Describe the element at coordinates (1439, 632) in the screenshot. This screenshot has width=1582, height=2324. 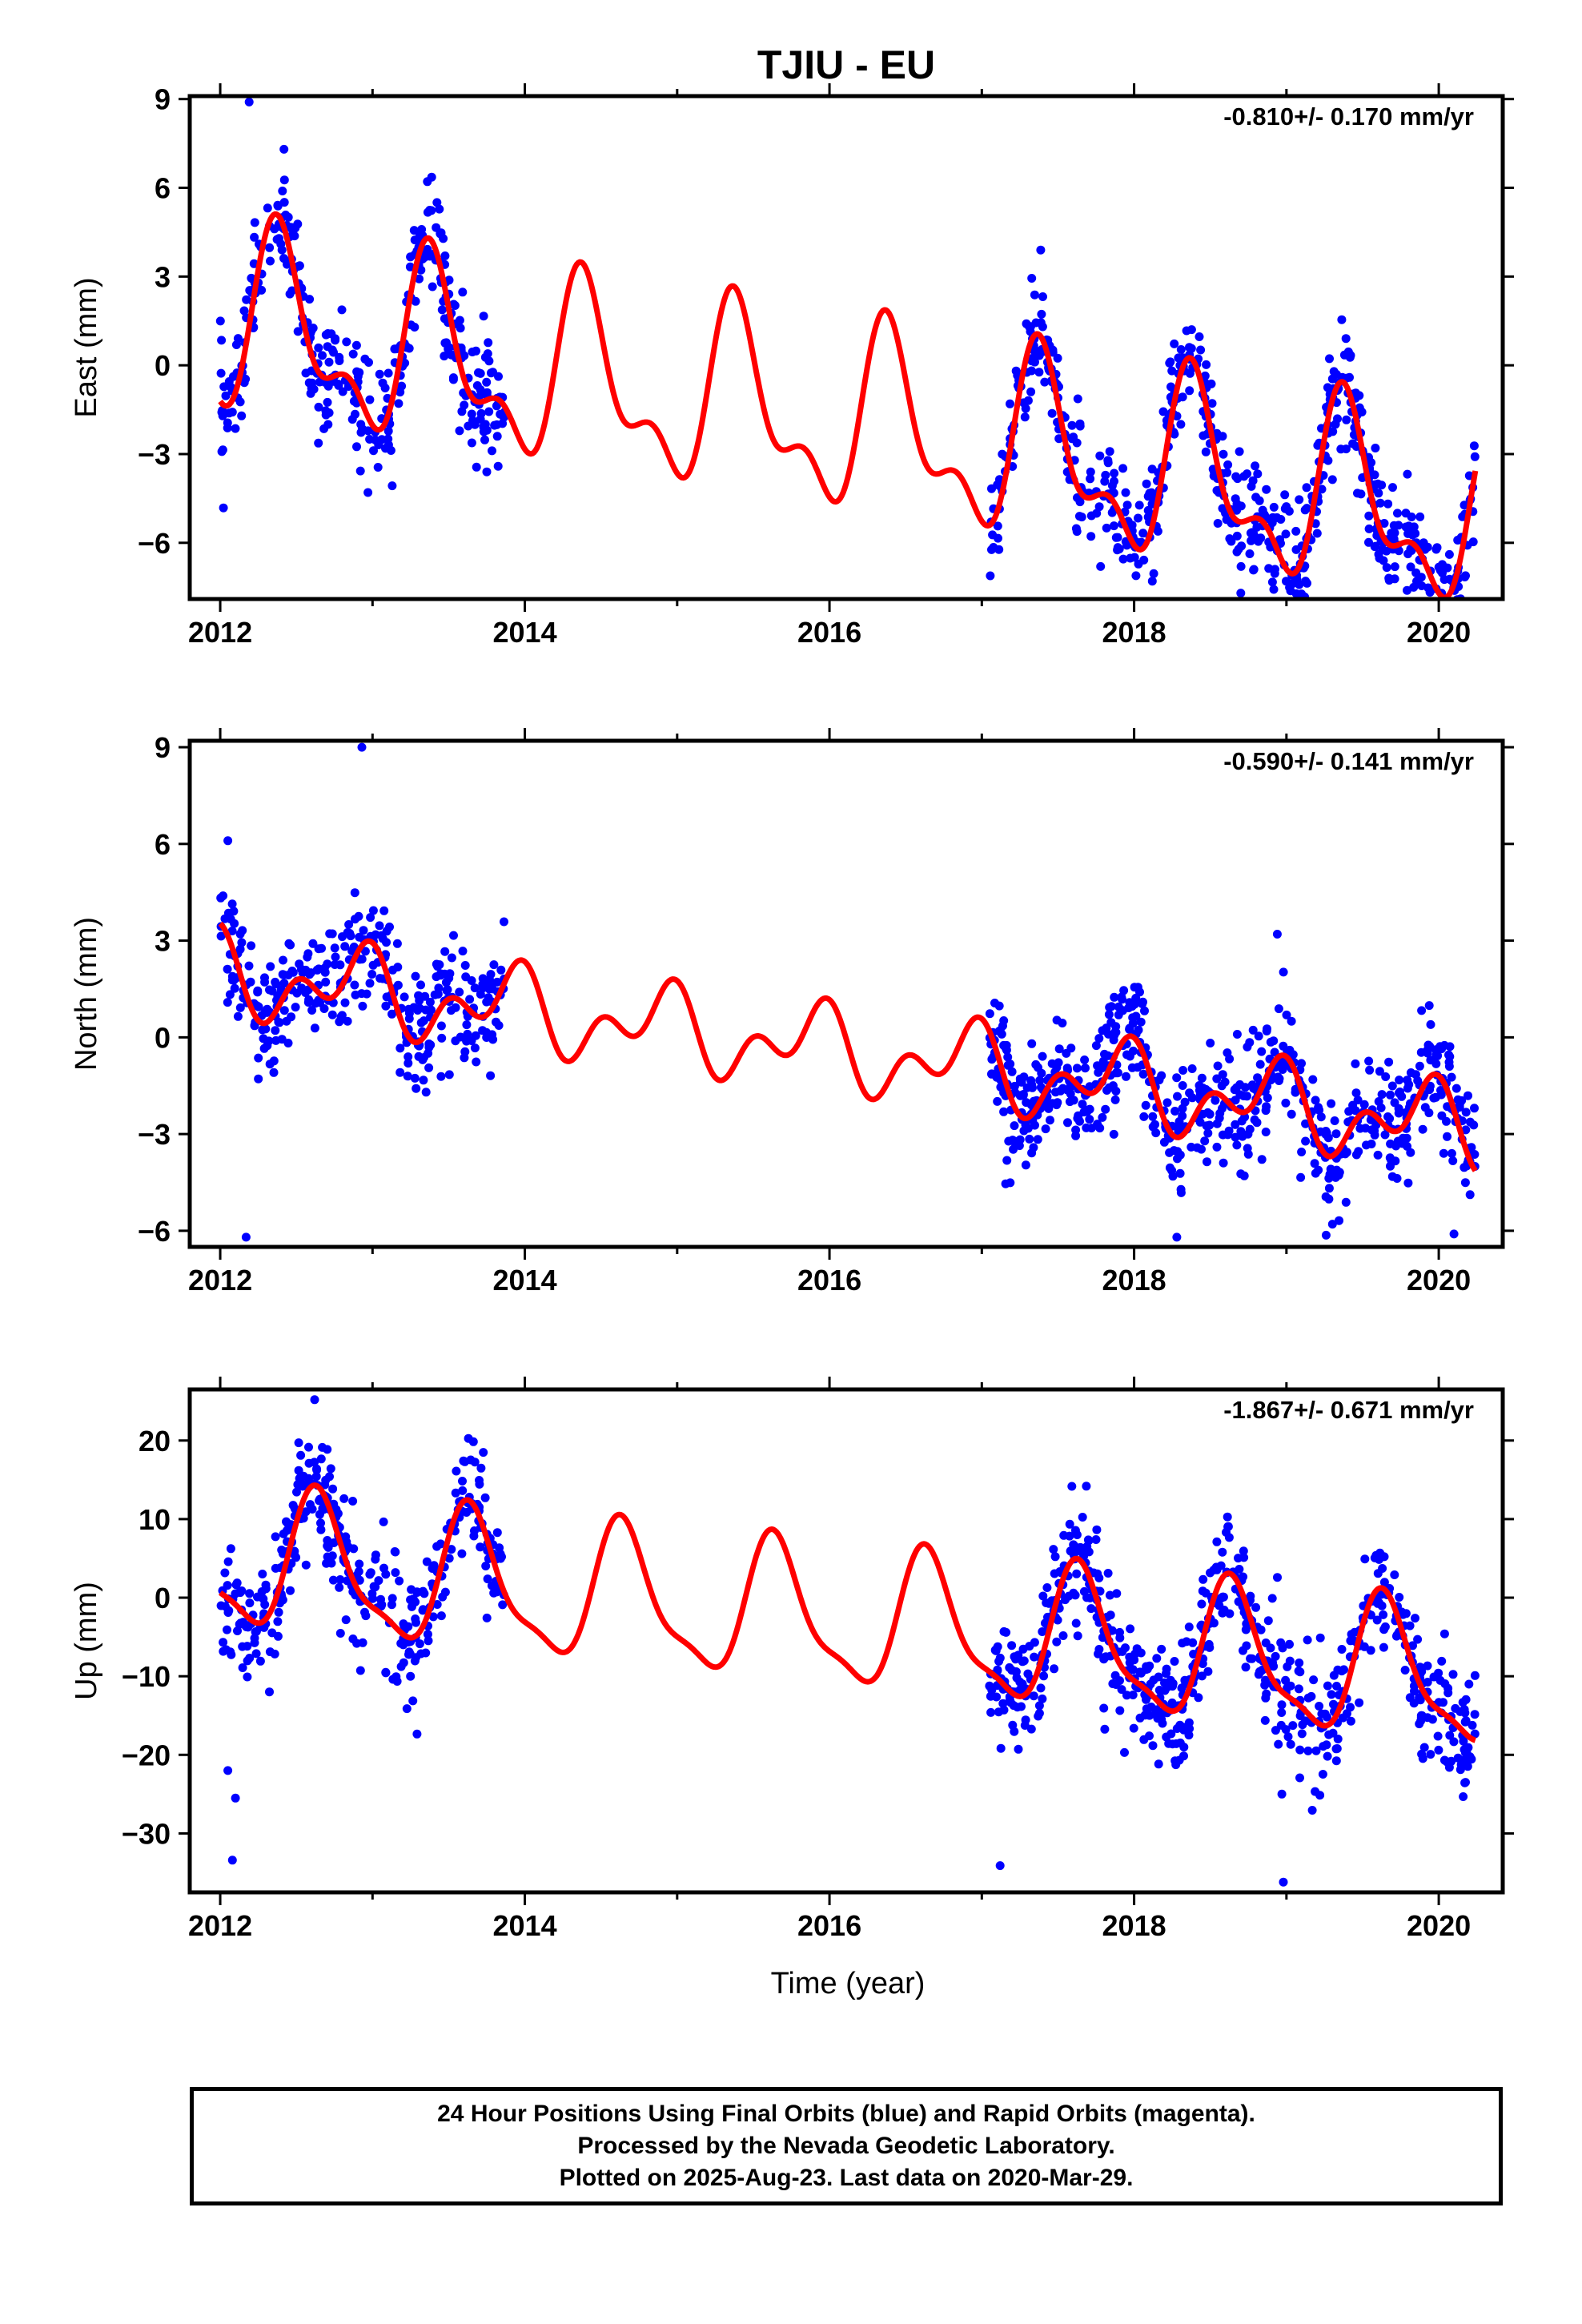
I see `east-x-tick-label: 2020` at that location.